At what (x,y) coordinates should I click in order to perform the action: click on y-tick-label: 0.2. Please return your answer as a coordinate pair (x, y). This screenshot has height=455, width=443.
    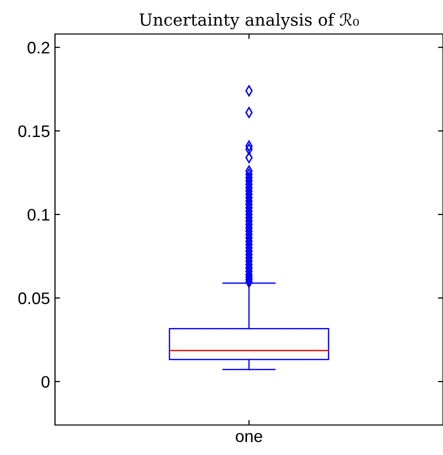
    Looking at the image, I should click on (39, 48).